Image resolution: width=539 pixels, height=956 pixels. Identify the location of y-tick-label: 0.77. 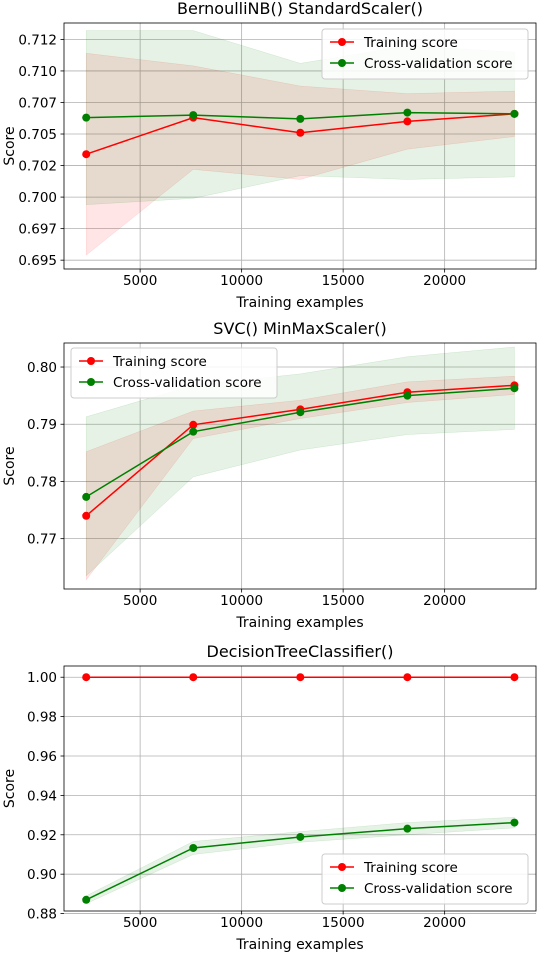
(42, 540).